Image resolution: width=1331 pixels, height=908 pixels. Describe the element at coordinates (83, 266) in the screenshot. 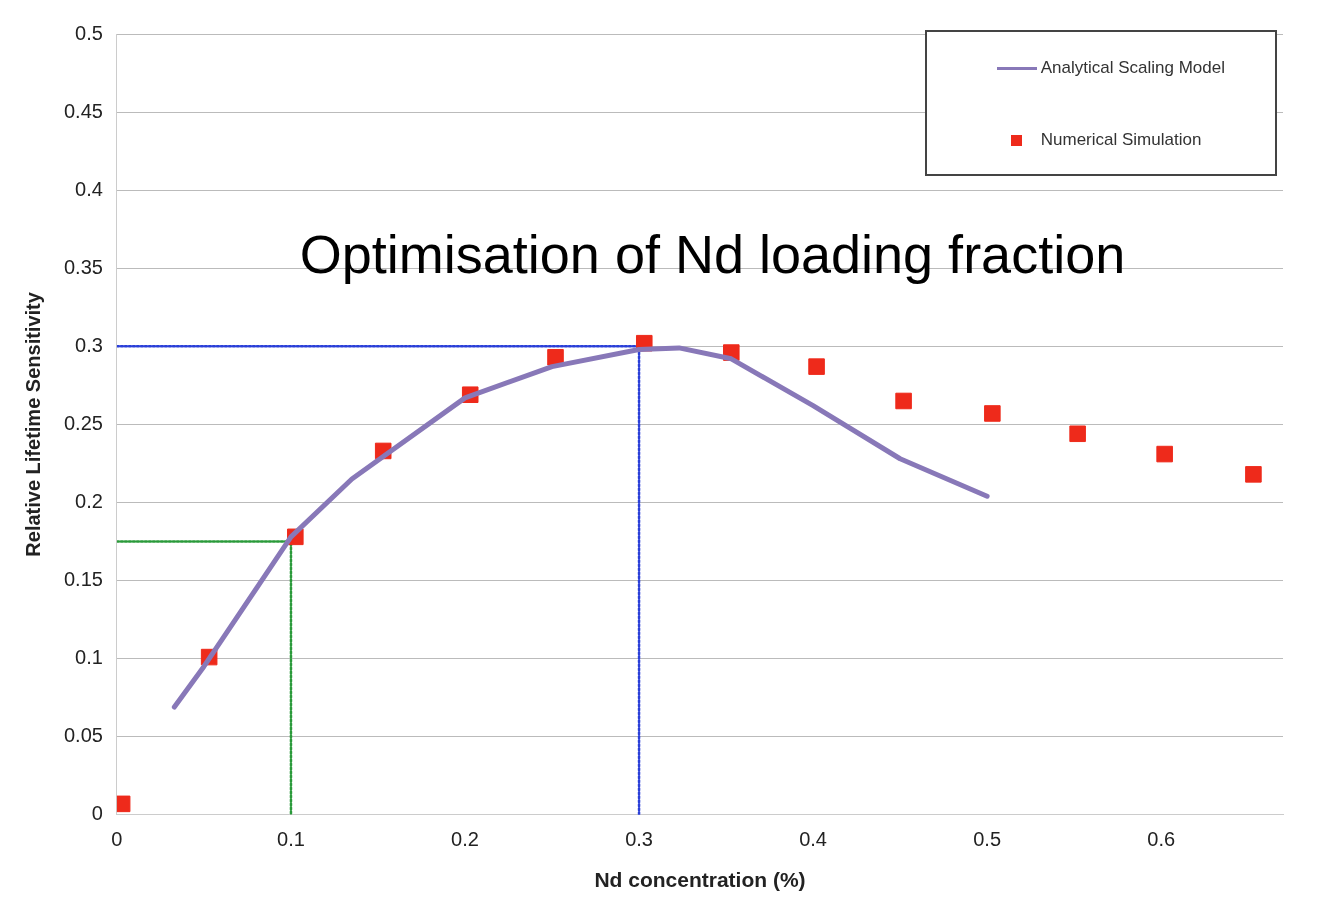

I see `y-tick-label: 0.35` at that location.